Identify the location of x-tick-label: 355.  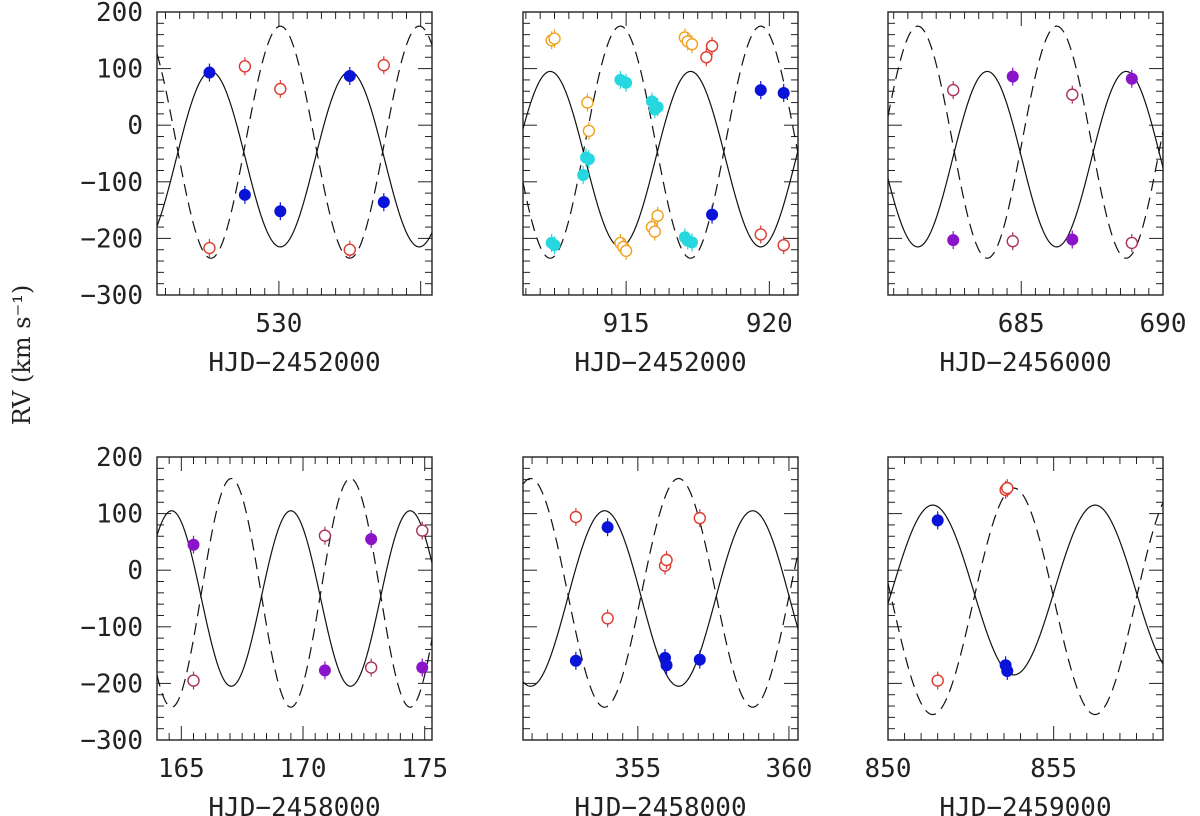
(637, 769).